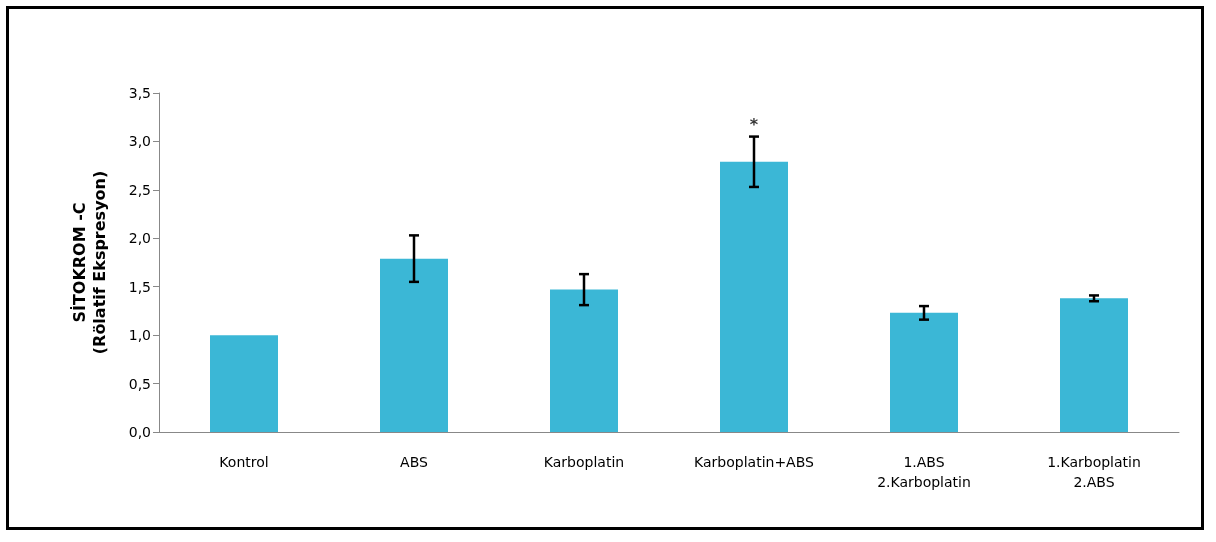  Describe the element at coordinates (754, 462) in the screenshot. I see `x-tick-label: Karboplatin+ABS` at that location.